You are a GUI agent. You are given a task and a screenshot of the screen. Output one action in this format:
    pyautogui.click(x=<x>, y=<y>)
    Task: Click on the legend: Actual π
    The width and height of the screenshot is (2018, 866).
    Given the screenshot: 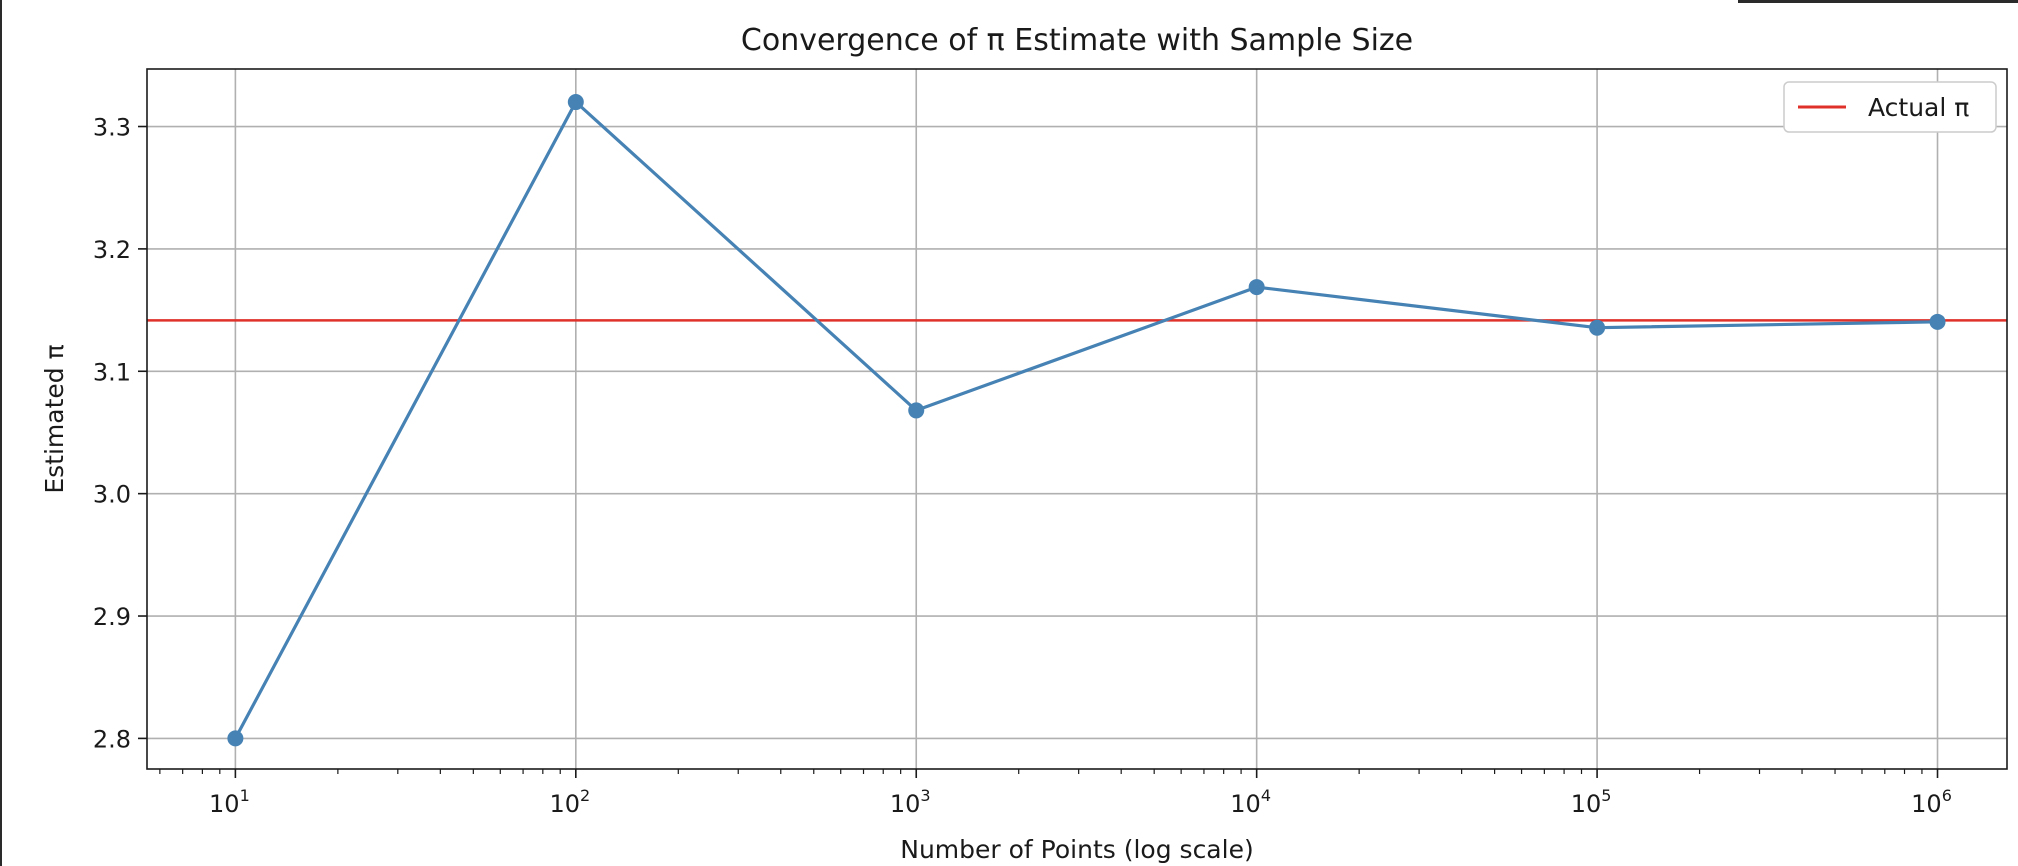 What is the action you would take?
    pyautogui.click(x=1890, y=107)
    